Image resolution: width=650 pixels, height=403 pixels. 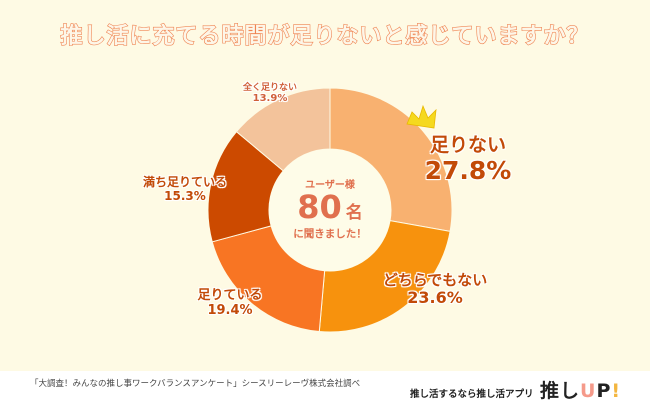 I want to click on center-text: ユーザー様 80 名 に聞きました！, so click(x=330, y=210).